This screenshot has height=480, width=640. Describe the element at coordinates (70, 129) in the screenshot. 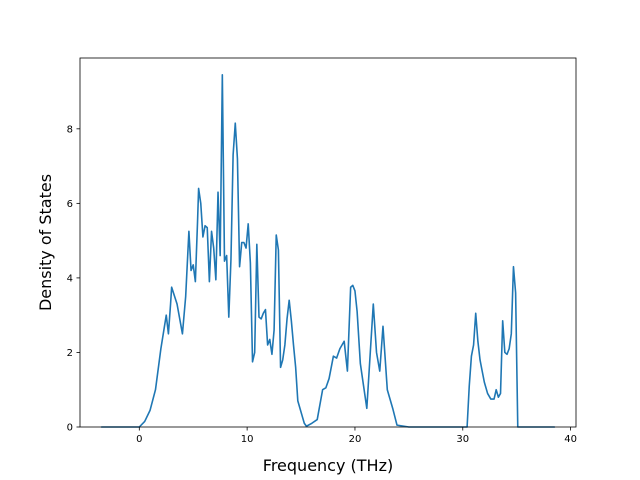

I see `y-tick-label: 8` at that location.